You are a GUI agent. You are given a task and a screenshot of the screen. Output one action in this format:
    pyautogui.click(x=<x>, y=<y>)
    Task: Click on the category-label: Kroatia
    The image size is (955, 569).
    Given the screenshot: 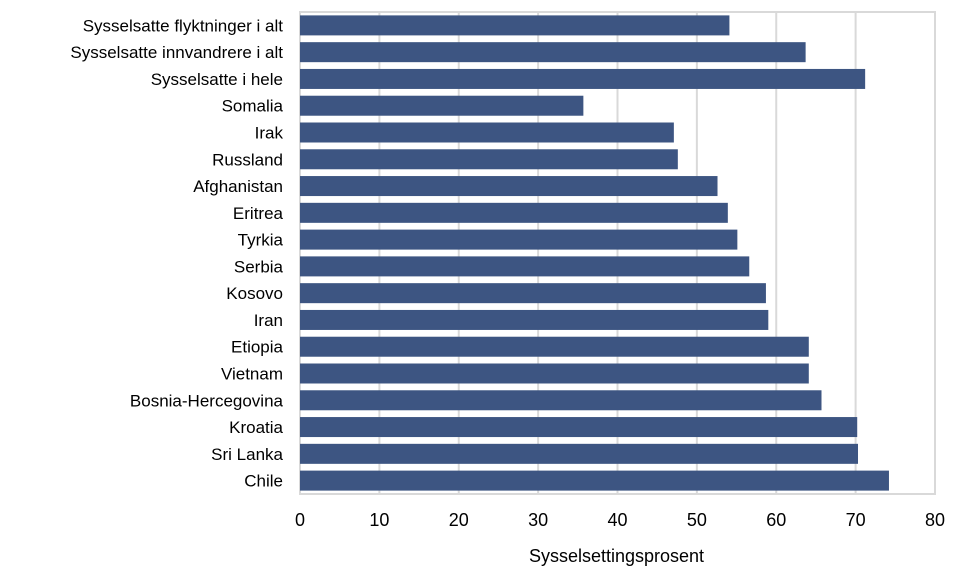 What is the action you would take?
    pyautogui.click(x=256, y=427)
    